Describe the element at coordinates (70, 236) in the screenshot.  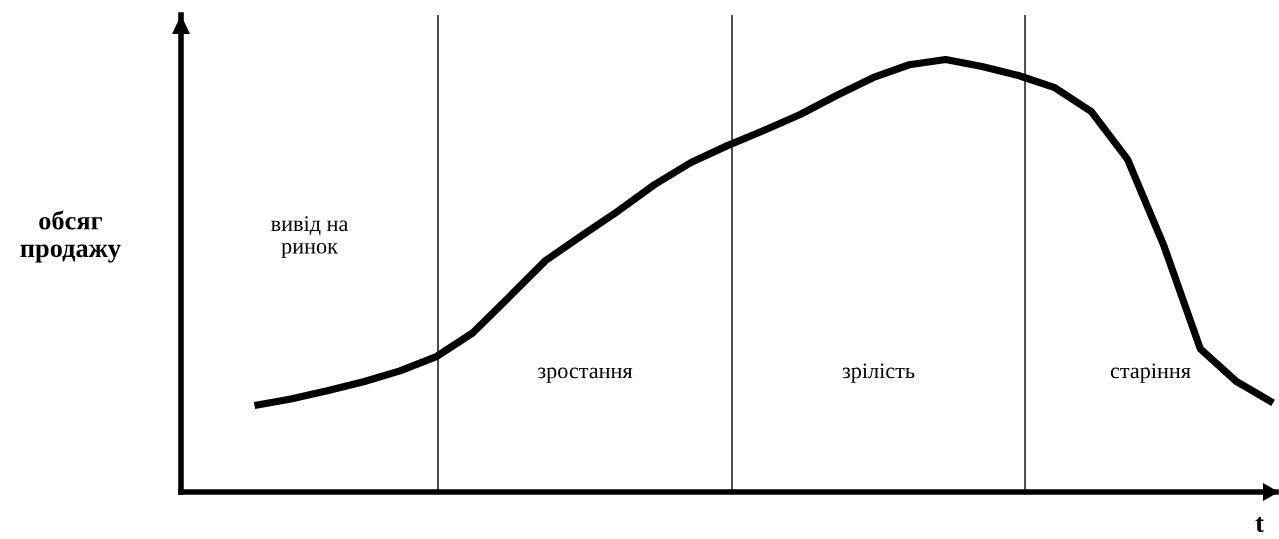
I see `y-axis-title: обсяг продажу` at that location.